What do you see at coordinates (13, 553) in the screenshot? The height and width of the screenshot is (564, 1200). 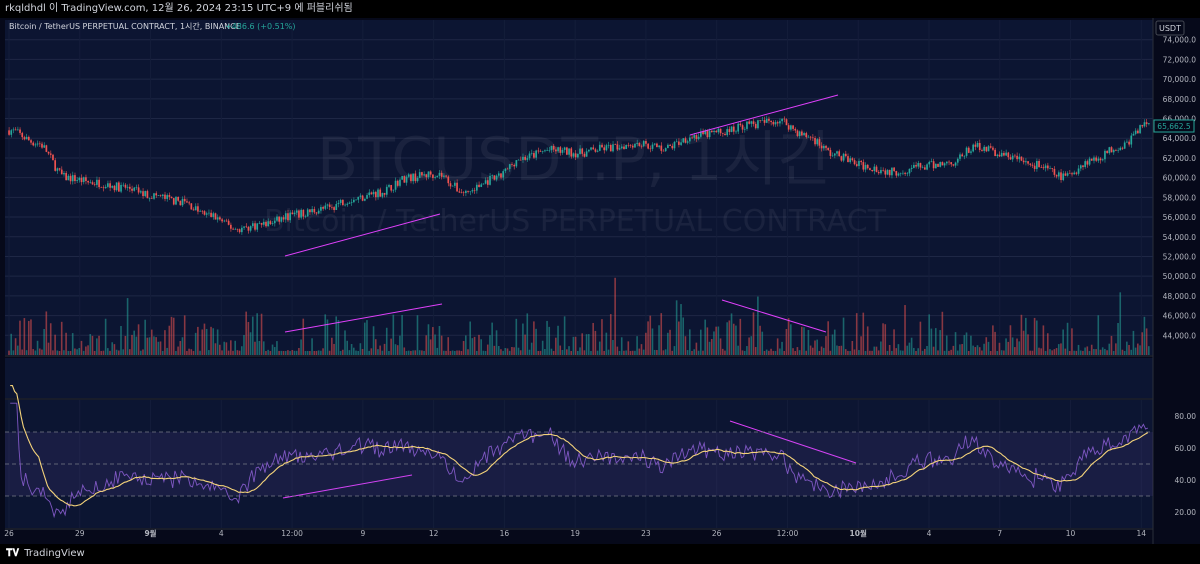 I see `tv-logo-icon: 𝐓𝐕` at bounding box center [13, 553].